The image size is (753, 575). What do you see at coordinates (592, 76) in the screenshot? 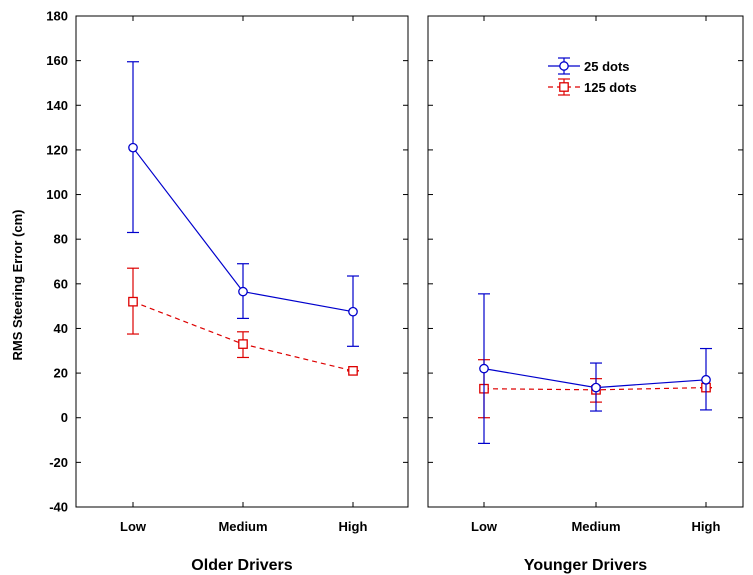
I see `legend: 25 dots 125 dots` at bounding box center [592, 76].